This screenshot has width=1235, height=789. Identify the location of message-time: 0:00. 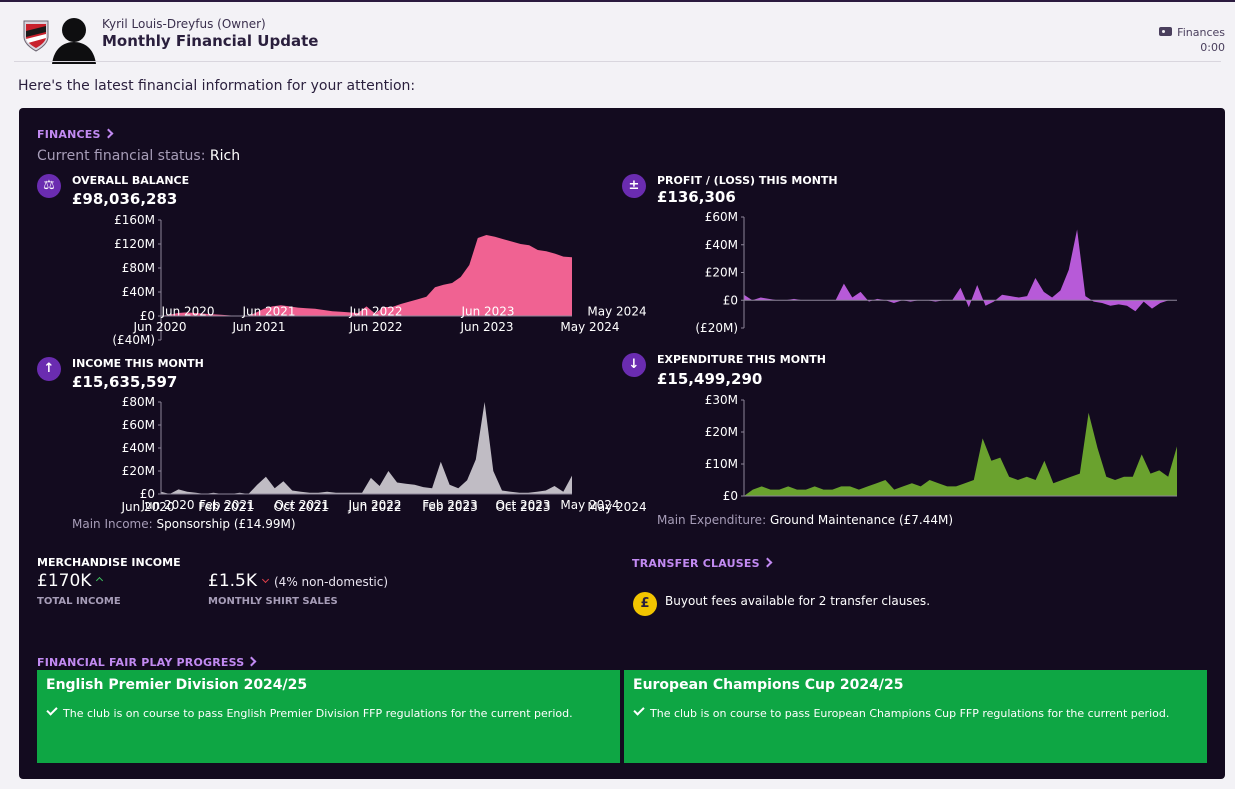
(1212, 47).